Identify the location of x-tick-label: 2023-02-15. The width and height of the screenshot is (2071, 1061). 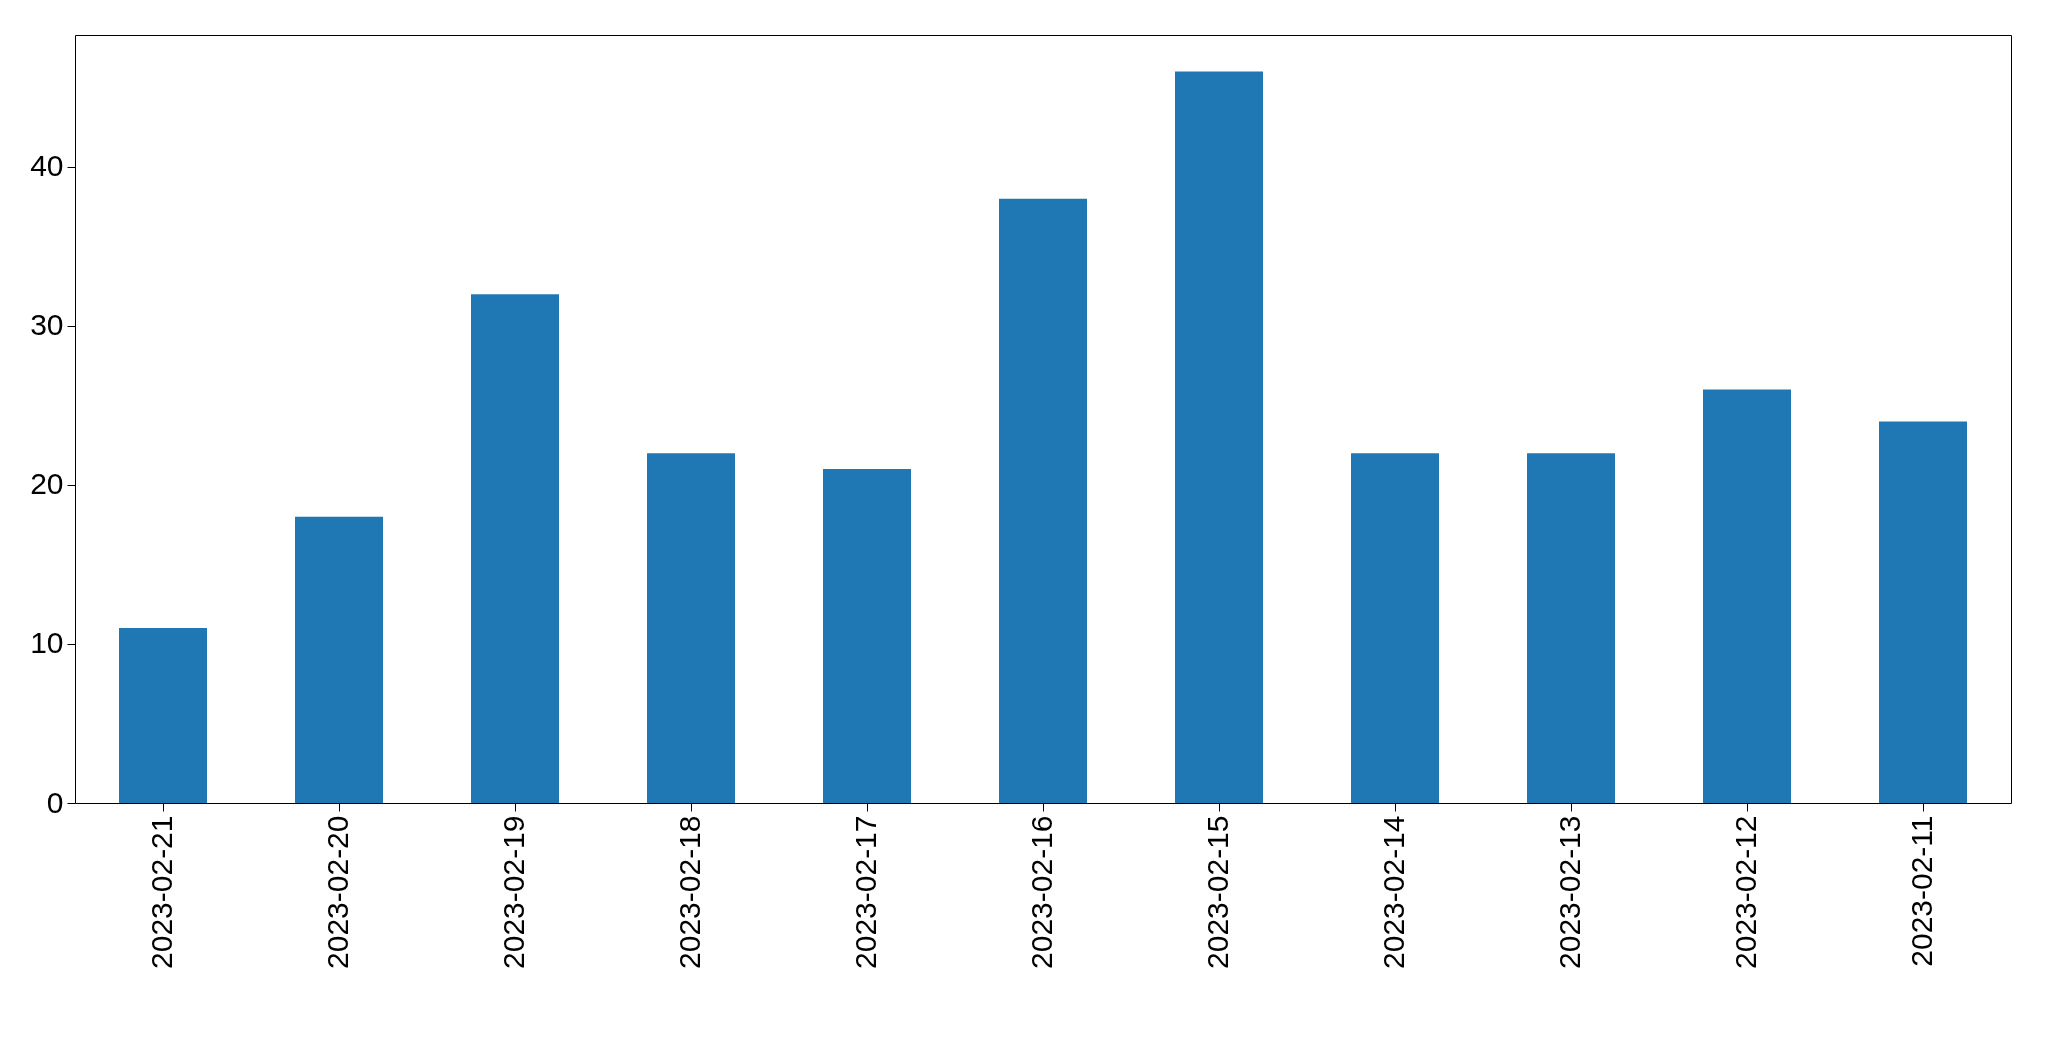
(1217, 892).